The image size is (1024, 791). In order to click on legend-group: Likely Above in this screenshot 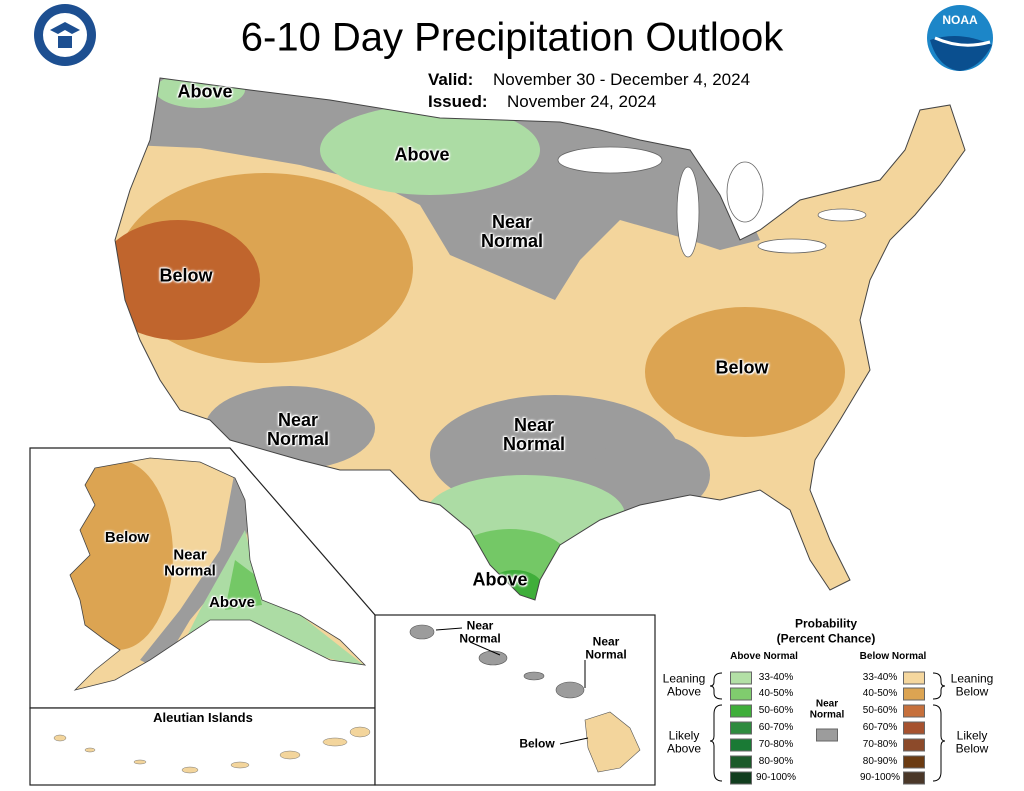, I will do `click(684, 741)`.